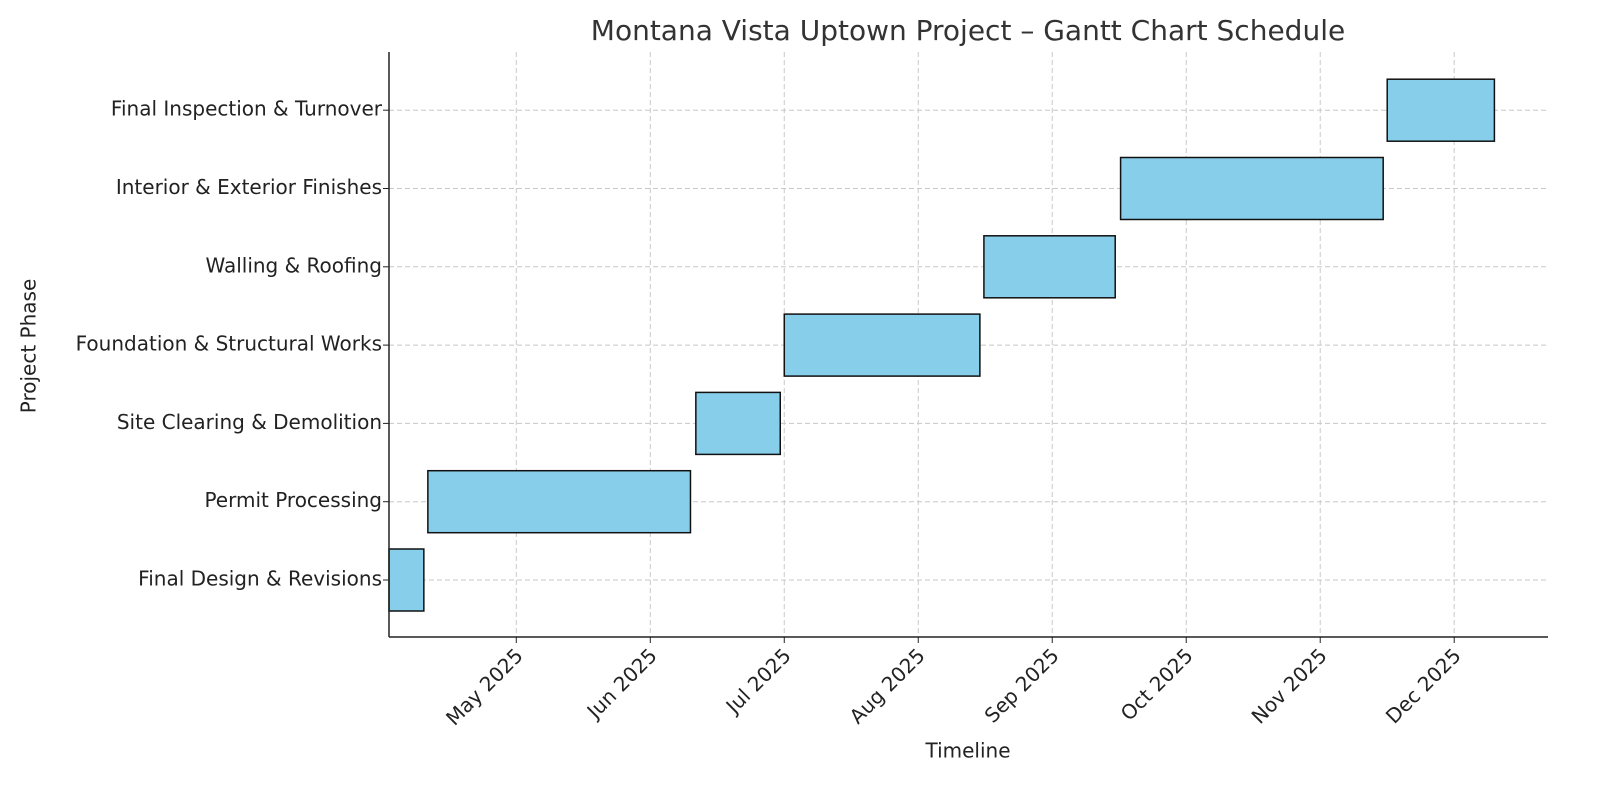 This screenshot has height=800, width=1600. I want to click on y-tick-label: Final Inspection & Turnover, so click(247, 109).